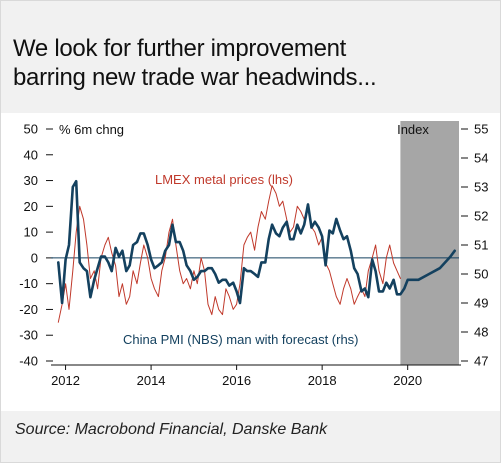 The image size is (501, 463). What do you see at coordinates (224, 179) in the screenshot?
I see `lmex-annotation: LMEX metal prices (lhs)` at bounding box center [224, 179].